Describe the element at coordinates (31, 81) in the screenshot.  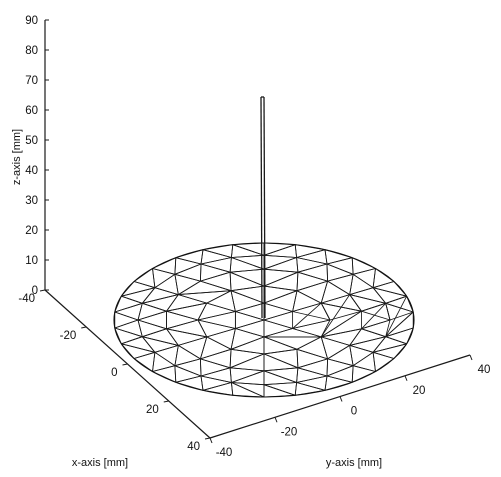
I see `z-tick-label: 70` at that location.